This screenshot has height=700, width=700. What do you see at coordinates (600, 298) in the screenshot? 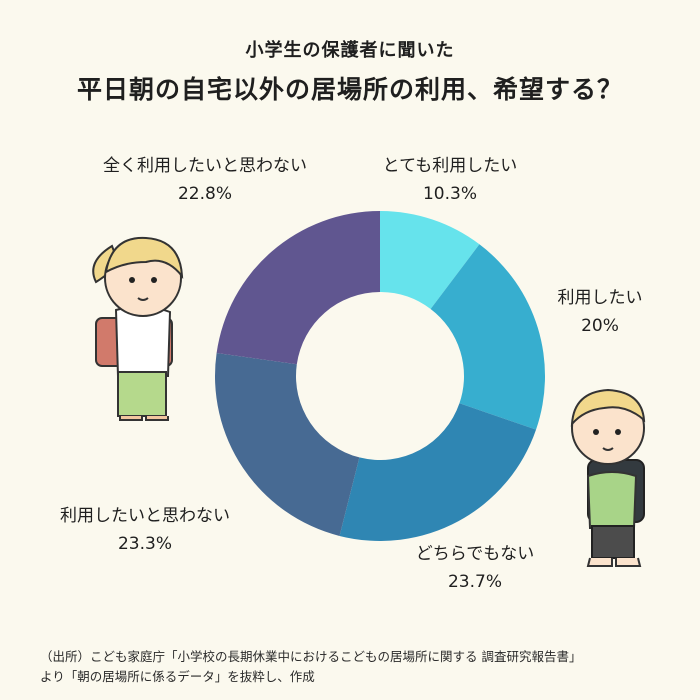
I see `slice-category: 利用したい` at bounding box center [600, 298].